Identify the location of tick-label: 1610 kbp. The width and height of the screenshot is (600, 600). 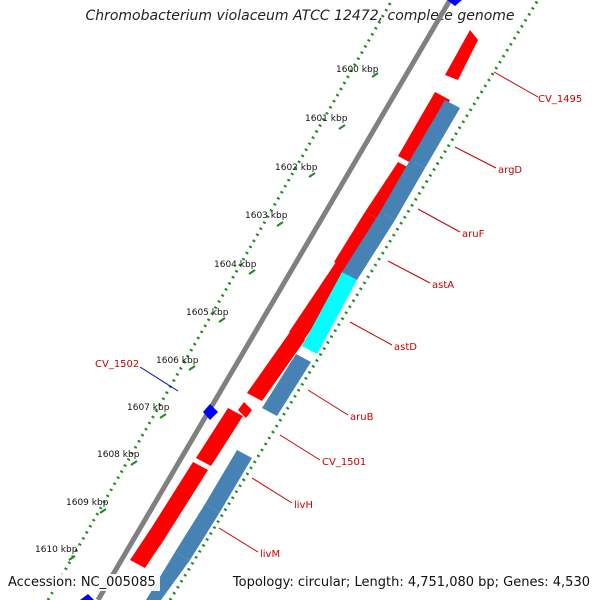
(56, 550).